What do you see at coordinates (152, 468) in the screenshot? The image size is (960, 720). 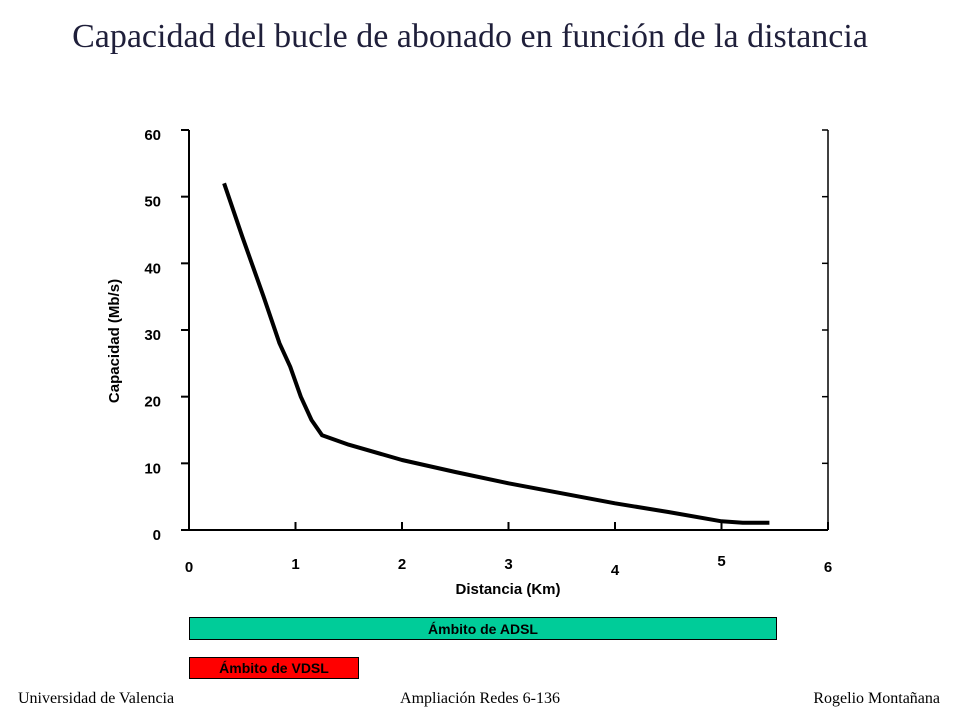 I see `y-tick-label: 10` at bounding box center [152, 468].